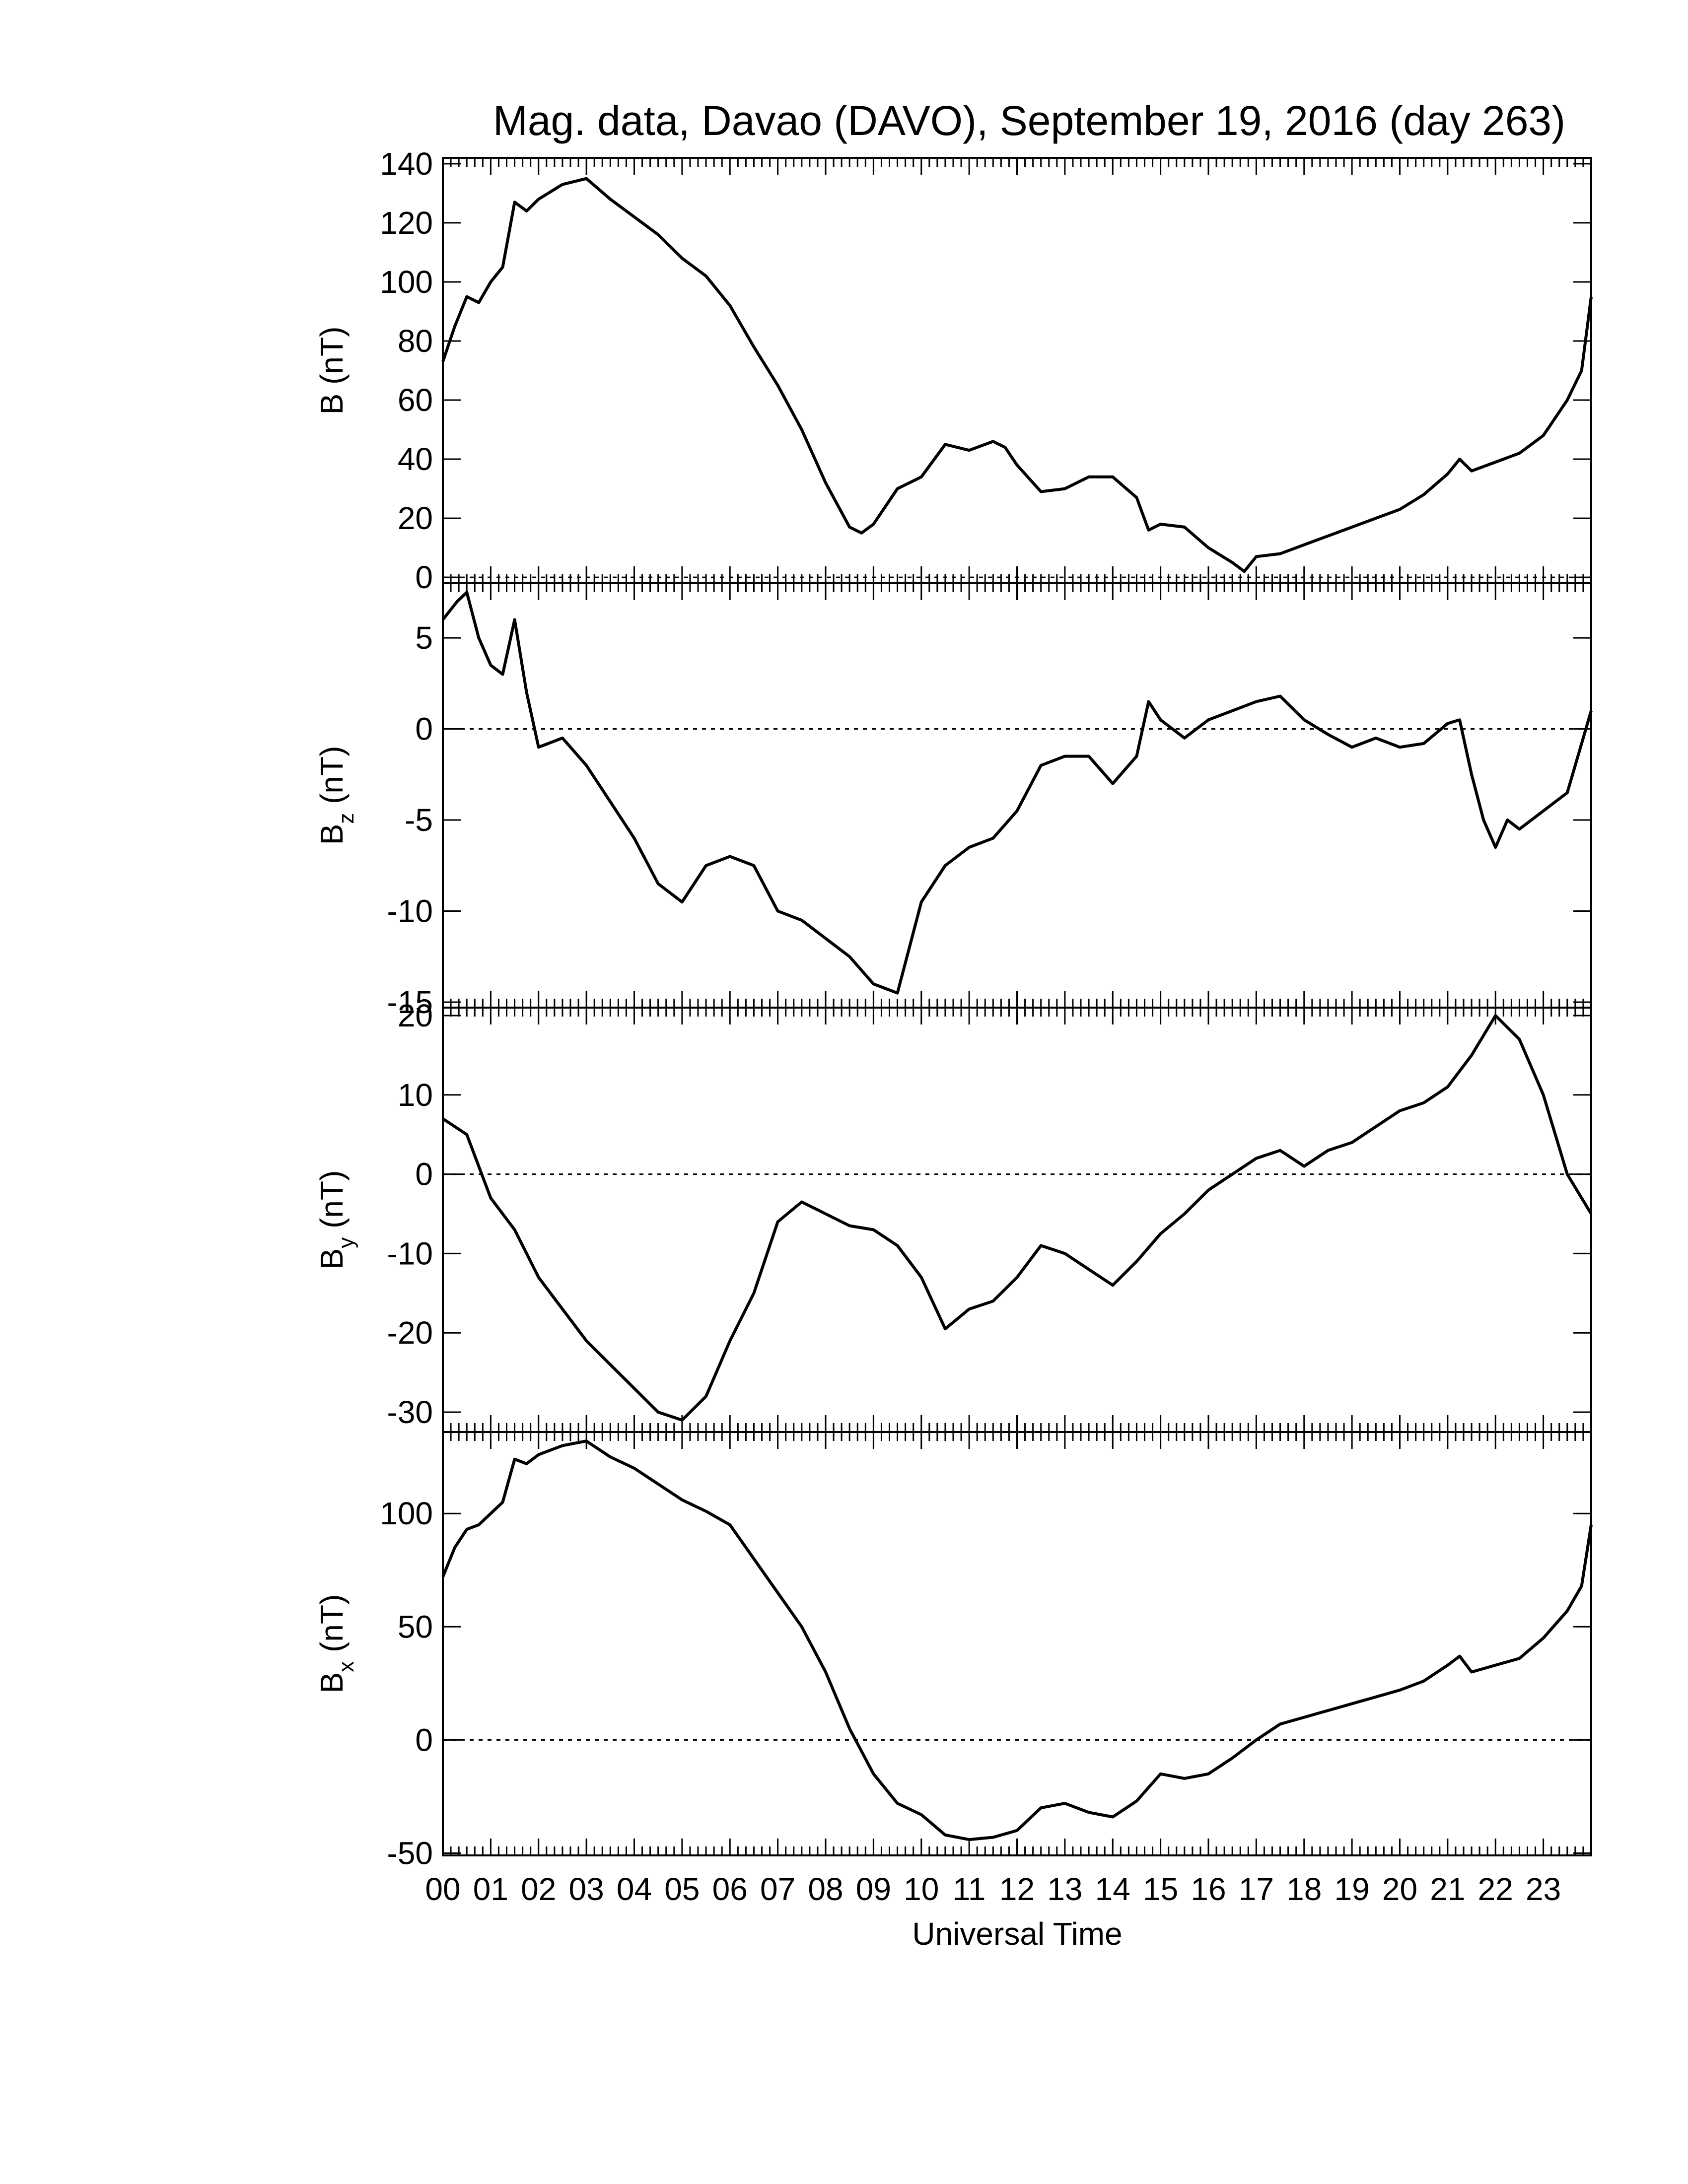 This screenshot has height=2184, width=1688. What do you see at coordinates (825, 1889) in the screenshot?
I see `x-tick-label: 08` at bounding box center [825, 1889].